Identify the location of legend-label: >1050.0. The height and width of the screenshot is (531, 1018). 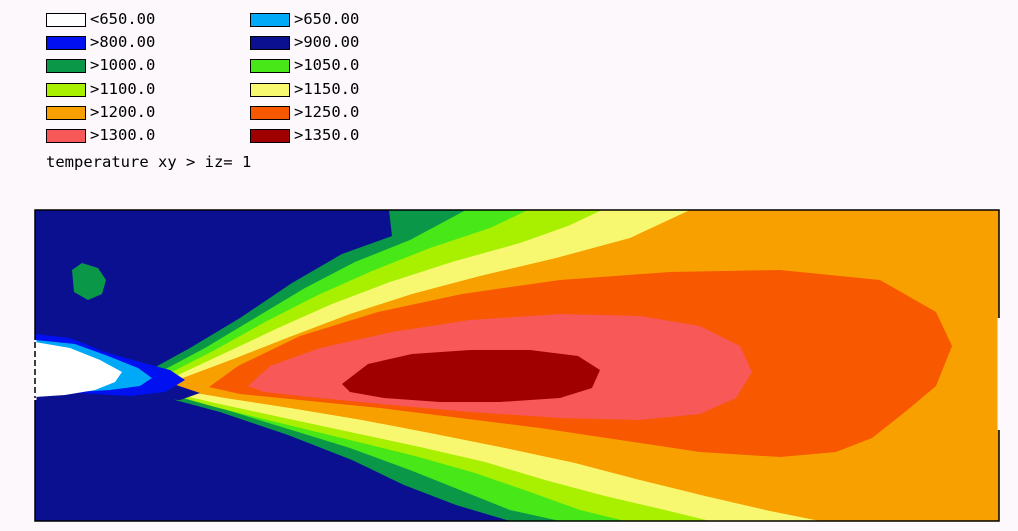
(327, 65).